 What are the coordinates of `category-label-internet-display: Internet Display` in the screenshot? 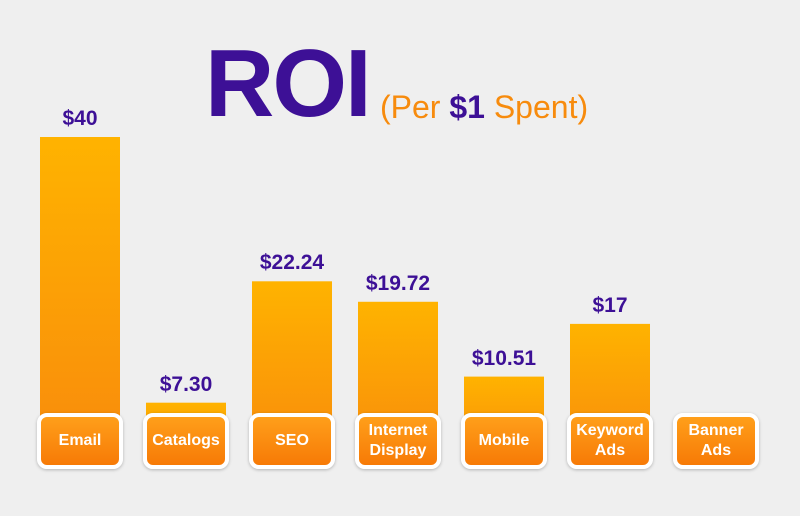 It's located at (398, 441).